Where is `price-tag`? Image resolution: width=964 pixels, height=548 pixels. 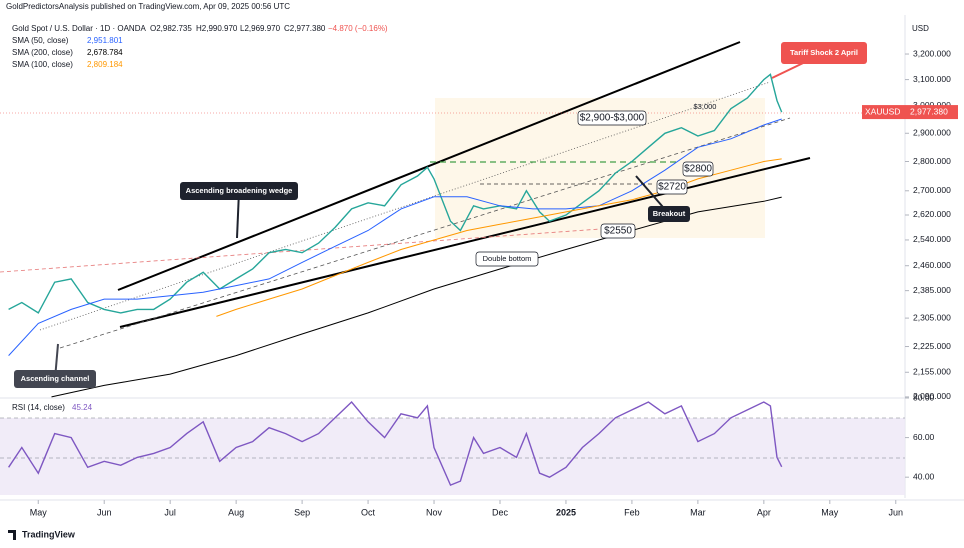 price-tag is located at coordinates (932, 112).